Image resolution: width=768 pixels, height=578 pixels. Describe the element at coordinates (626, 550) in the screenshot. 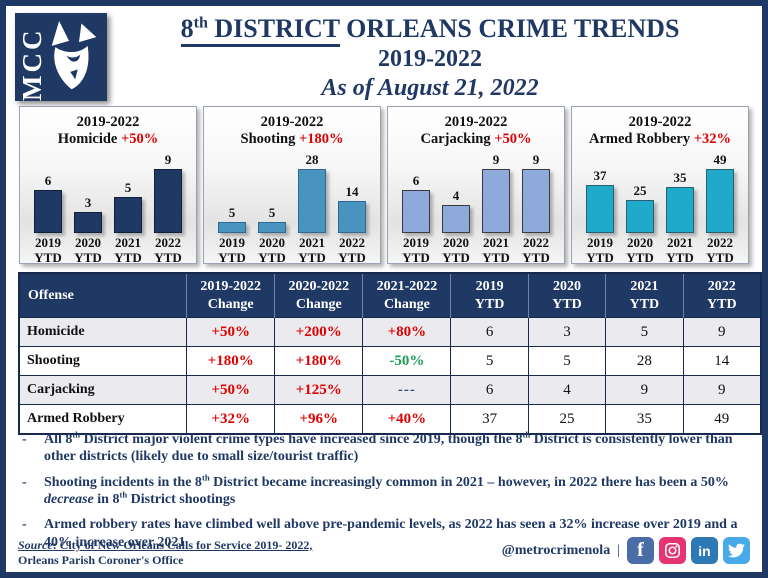

I see `social-bar: @metrocrimenola | f in` at that location.